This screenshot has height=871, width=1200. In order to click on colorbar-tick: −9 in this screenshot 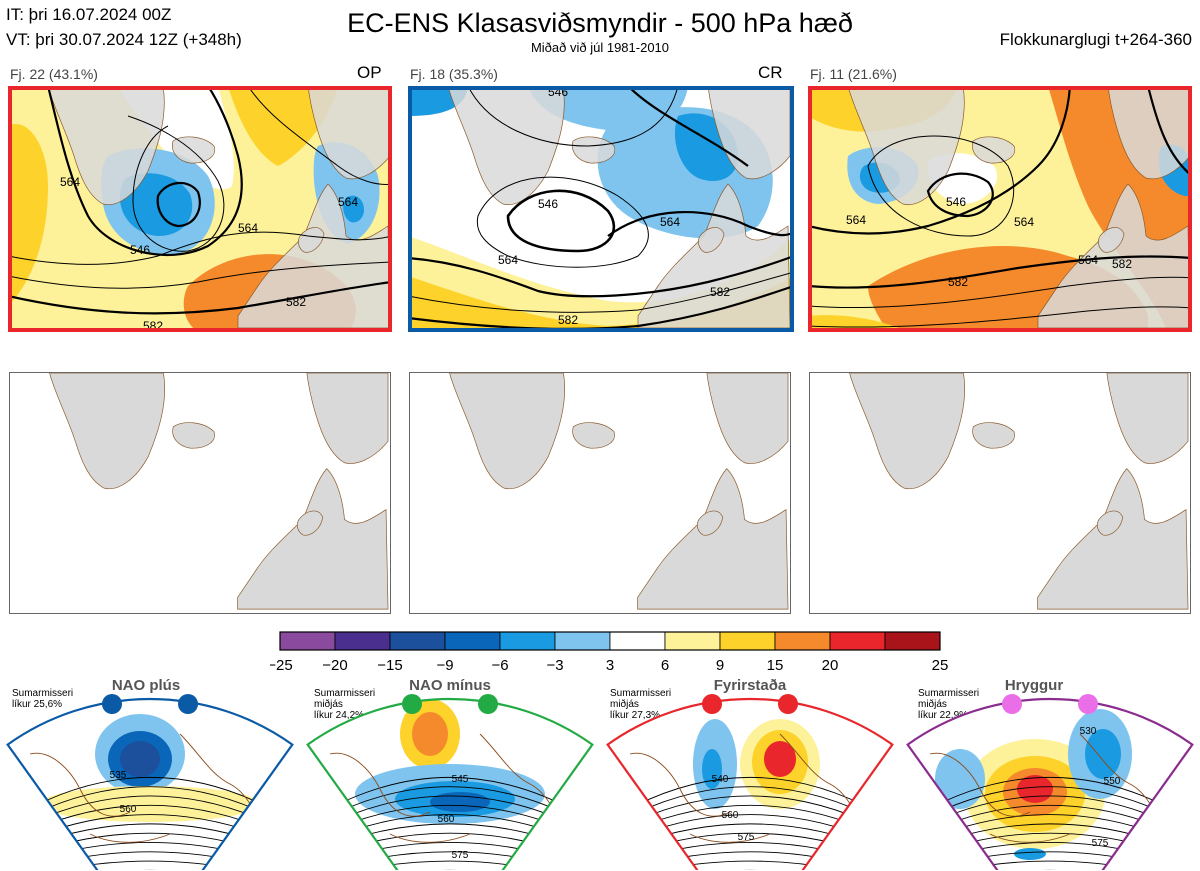, I will do `click(444, 665)`.